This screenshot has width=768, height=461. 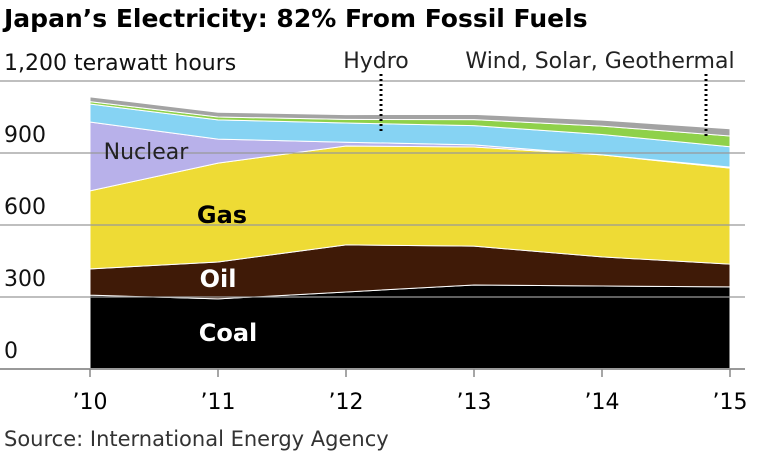 What do you see at coordinates (376, 61) in the screenshot?
I see `series-label: Hydro` at bounding box center [376, 61].